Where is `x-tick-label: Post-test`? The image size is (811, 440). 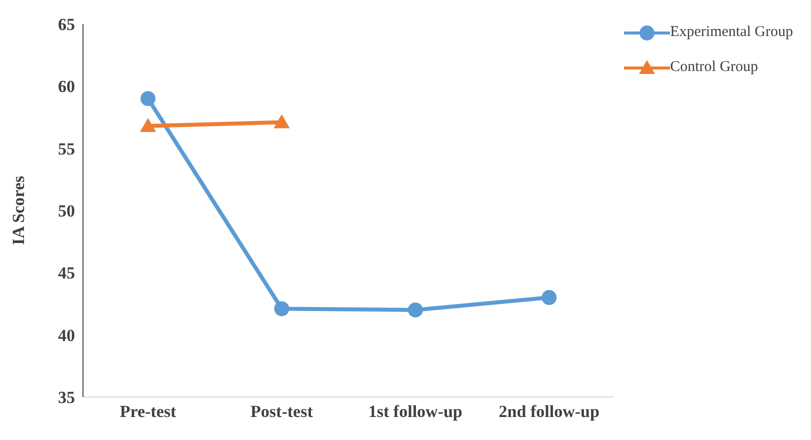
x-tick-label: Post-test is located at coordinates (282, 412).